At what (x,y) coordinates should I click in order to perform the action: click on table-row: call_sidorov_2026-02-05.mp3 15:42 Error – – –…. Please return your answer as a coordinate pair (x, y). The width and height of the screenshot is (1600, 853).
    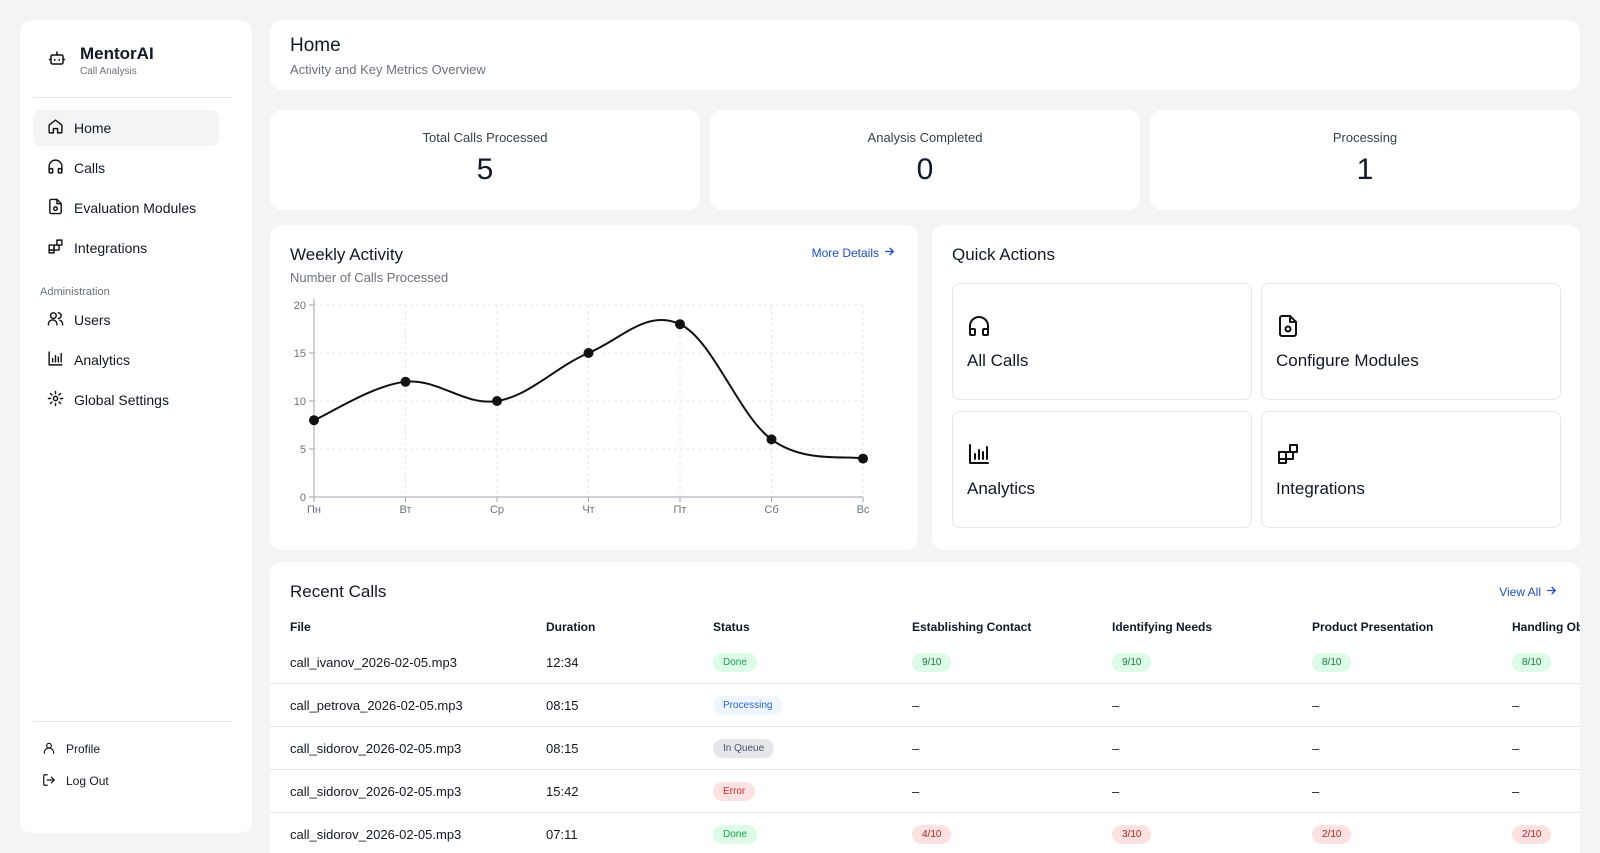
    Looking at the image, I should click on (925, 791).